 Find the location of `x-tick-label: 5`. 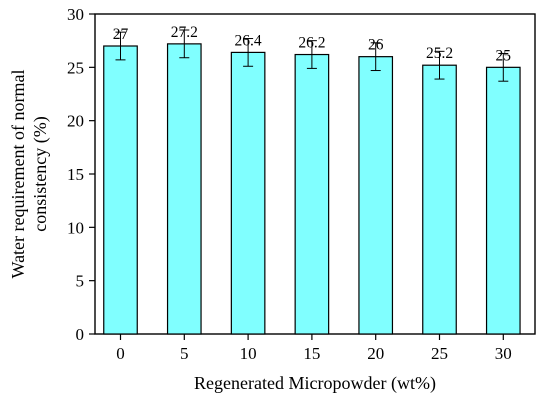

x-tick-label: 5 is located at coordinates (184, 353).